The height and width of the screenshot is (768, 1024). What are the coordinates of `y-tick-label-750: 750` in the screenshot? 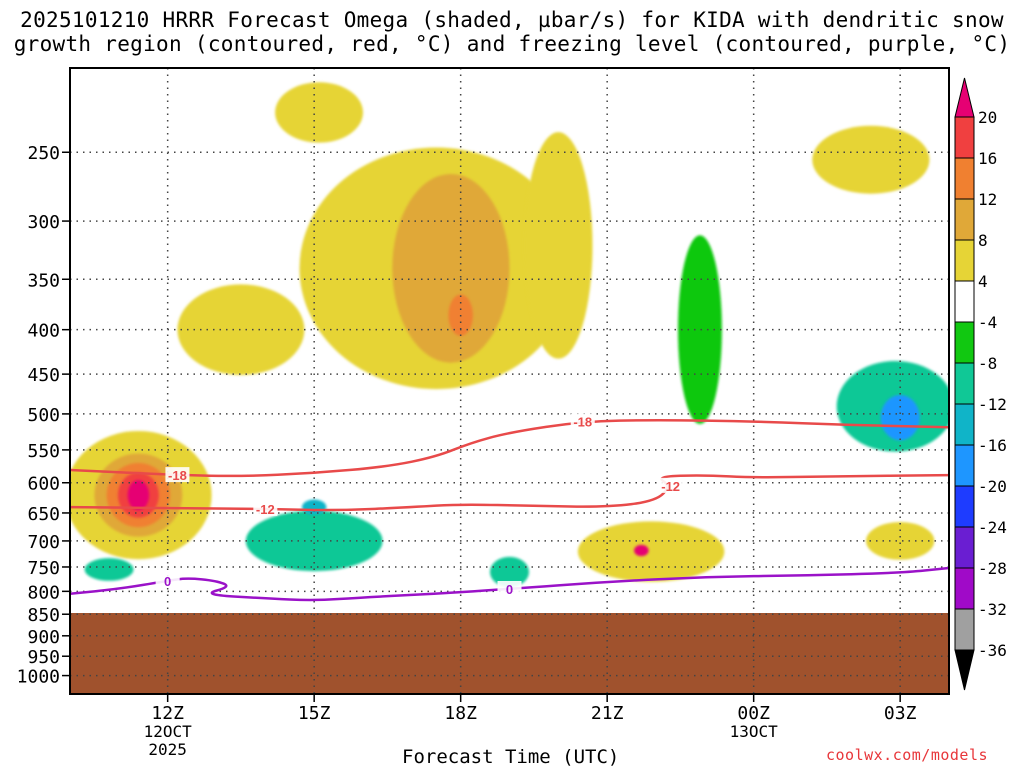 It's located at (43, 568).